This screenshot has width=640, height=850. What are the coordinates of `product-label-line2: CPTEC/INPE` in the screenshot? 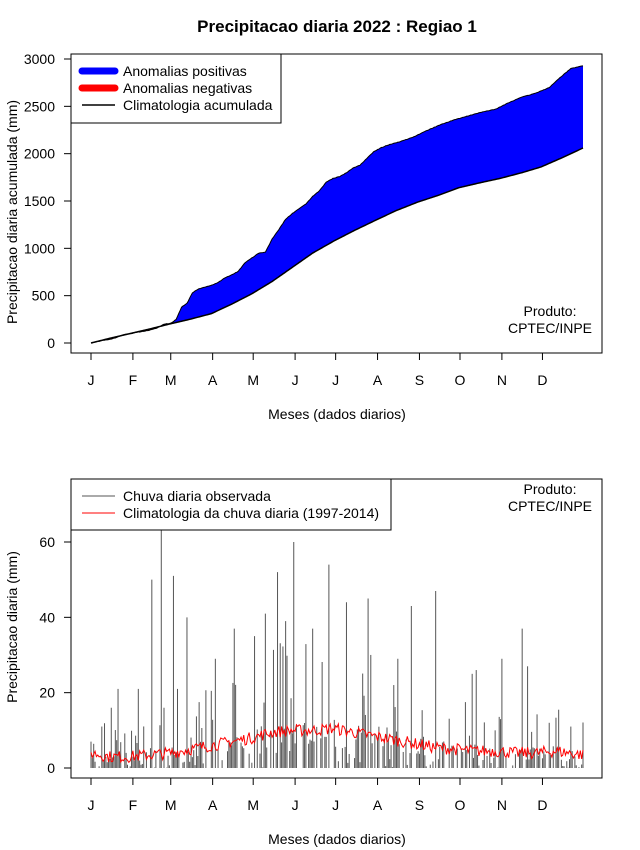 It's located at (550, 328).